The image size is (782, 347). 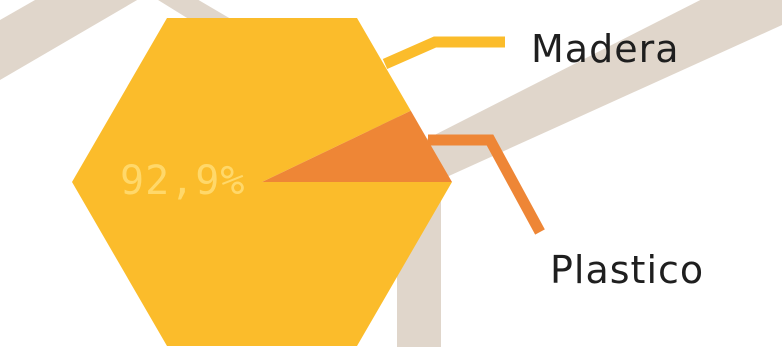 What do you see at coordinates (182, 181) in the screenshot?
I see `value-label-madera: 92,9%` at bounding box center [182, 181].